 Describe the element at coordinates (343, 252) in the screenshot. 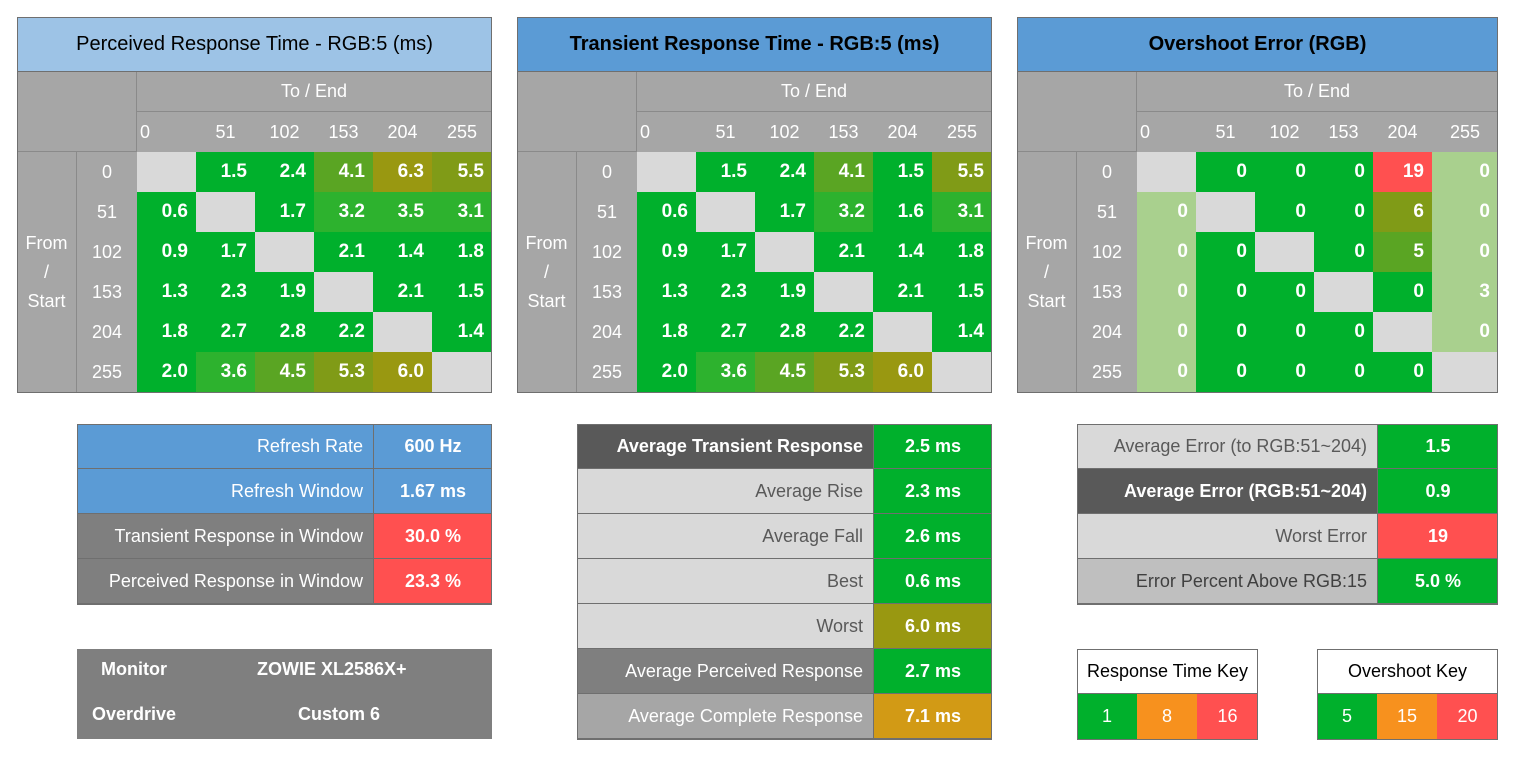

I see `data-cell: 2.1` at that location.